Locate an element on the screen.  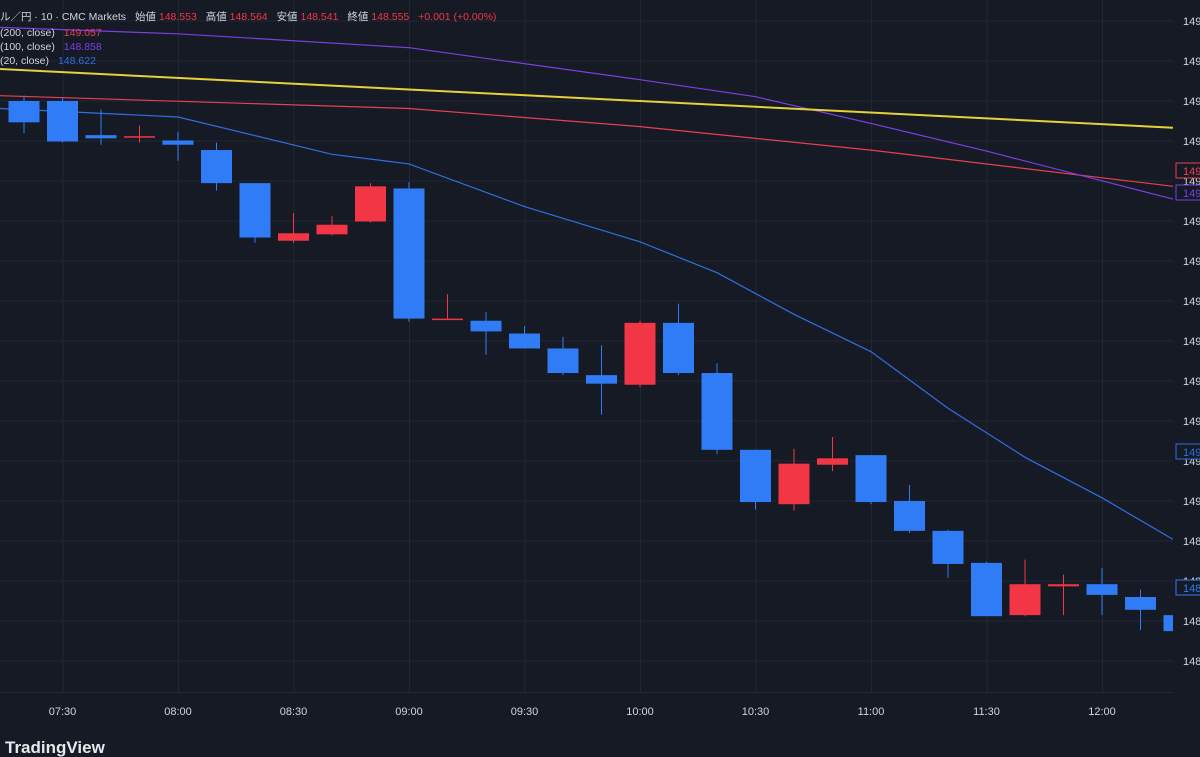
time-tick-label: 08:30 is located at coordinates (294, 712).